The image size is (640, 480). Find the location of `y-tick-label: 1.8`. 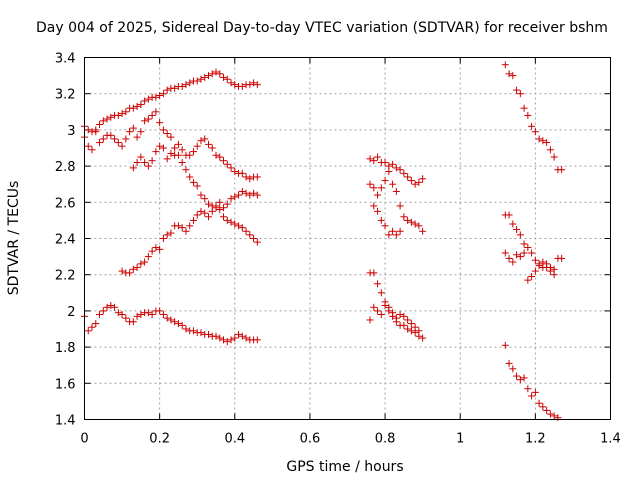

y-tick-label: 1.8 is located at coordinates (65, 348).